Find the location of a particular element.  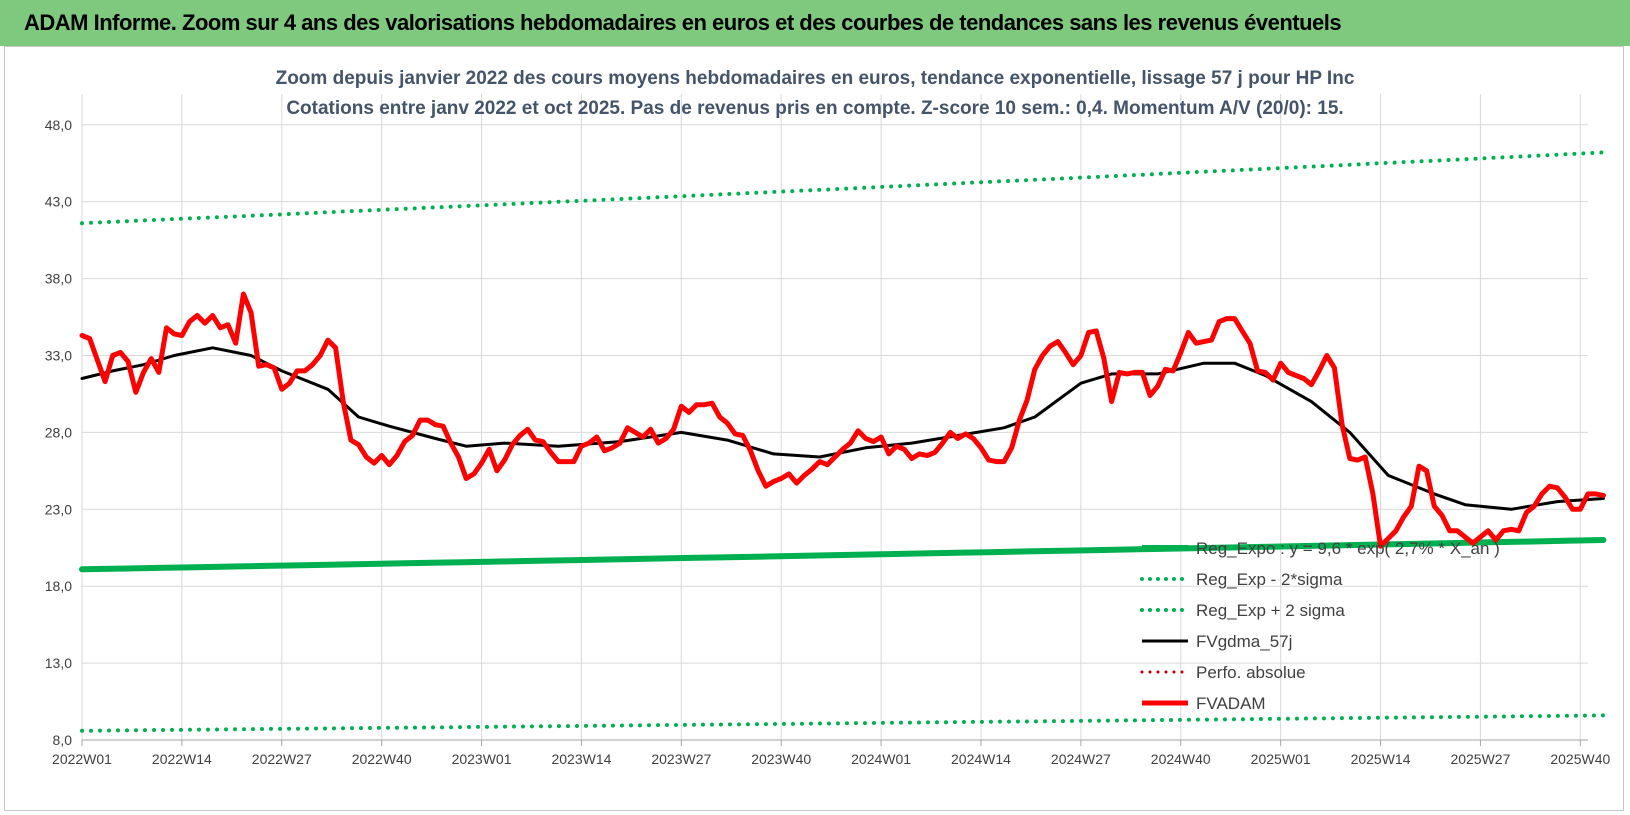

y-tick-label: 28,0 is located at coordinates (58, 432).